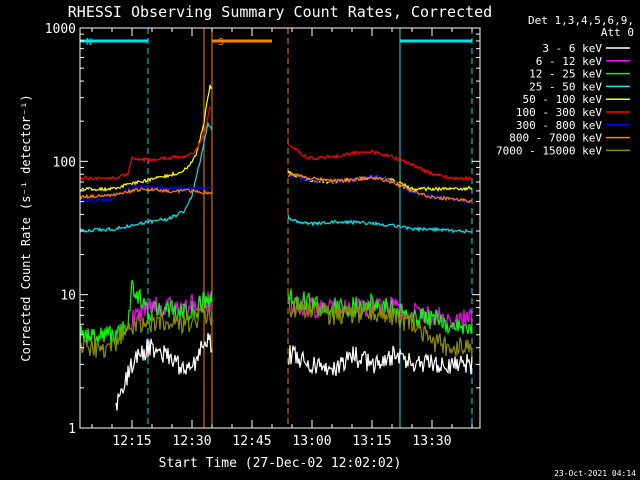 The width and height of the screenshot is (640, 480). What do you see at coordinates (565, 74) in the screenshot?
I see `legend-label-2: 12 - 25 keV` at bounding box center [565, 74].